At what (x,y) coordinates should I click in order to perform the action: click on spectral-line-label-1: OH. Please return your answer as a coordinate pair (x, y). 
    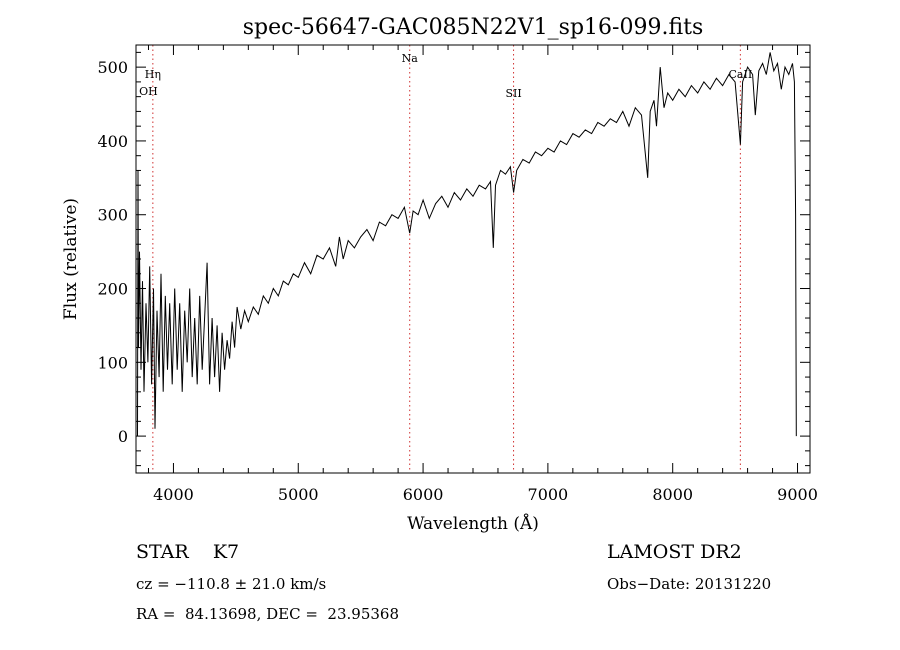
    Looking at the image, I should click on (148, 91).